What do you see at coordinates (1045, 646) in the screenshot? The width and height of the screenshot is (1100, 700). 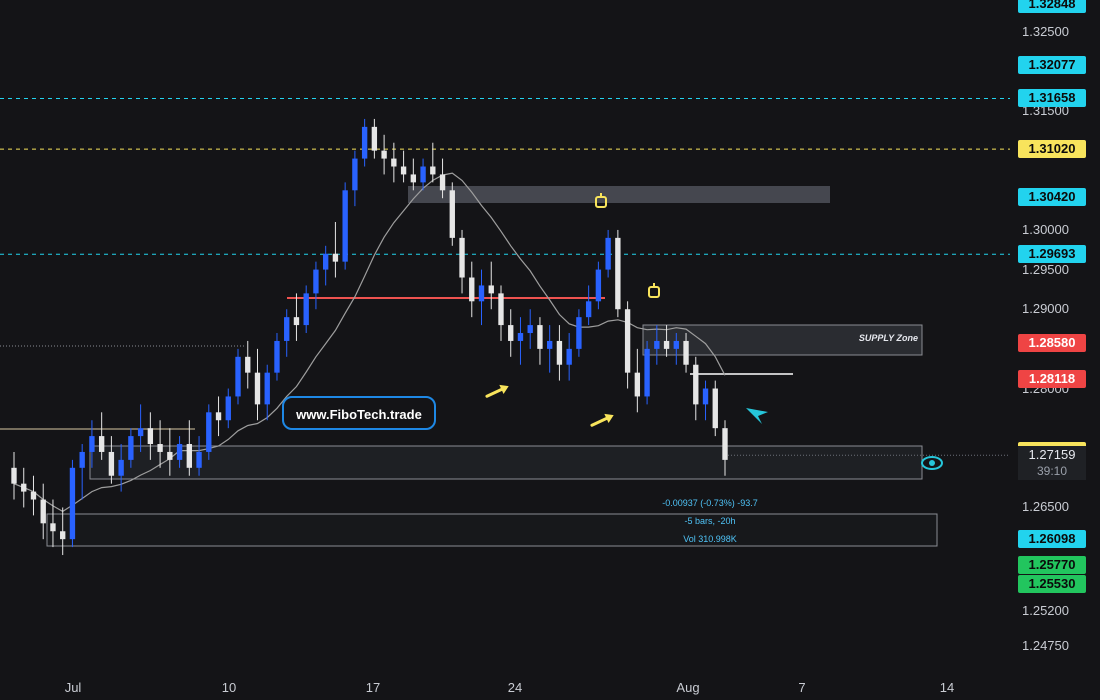 I see `price-tick-label: 1.24750` at bounding box center [1045, 646].